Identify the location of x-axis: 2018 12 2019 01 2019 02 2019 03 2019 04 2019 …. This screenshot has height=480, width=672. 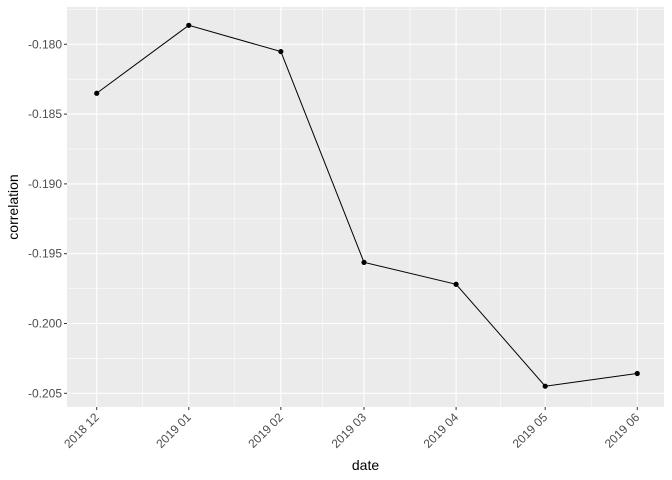
(352, 429).